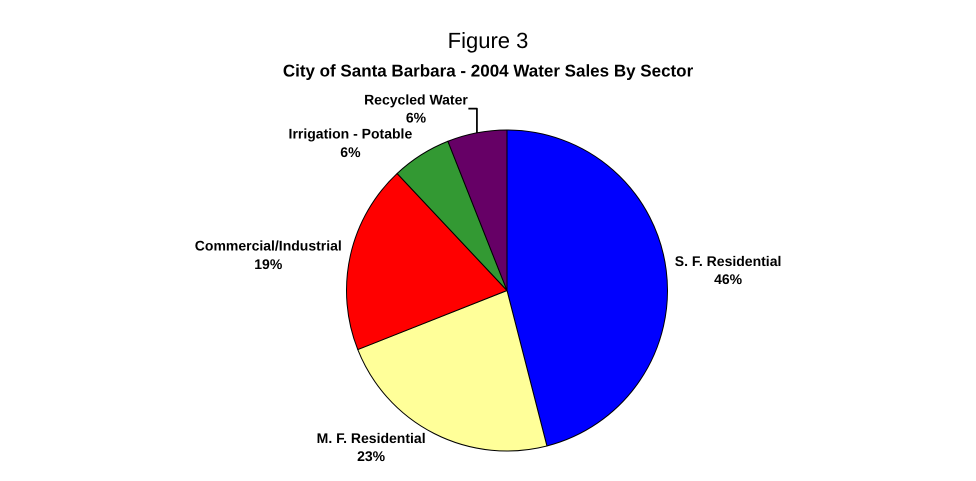 This screenshot has width=976, height=481. Describe the element at coordinates (728, 279) in the screenshot. I see `data-label: 46%` at that location.